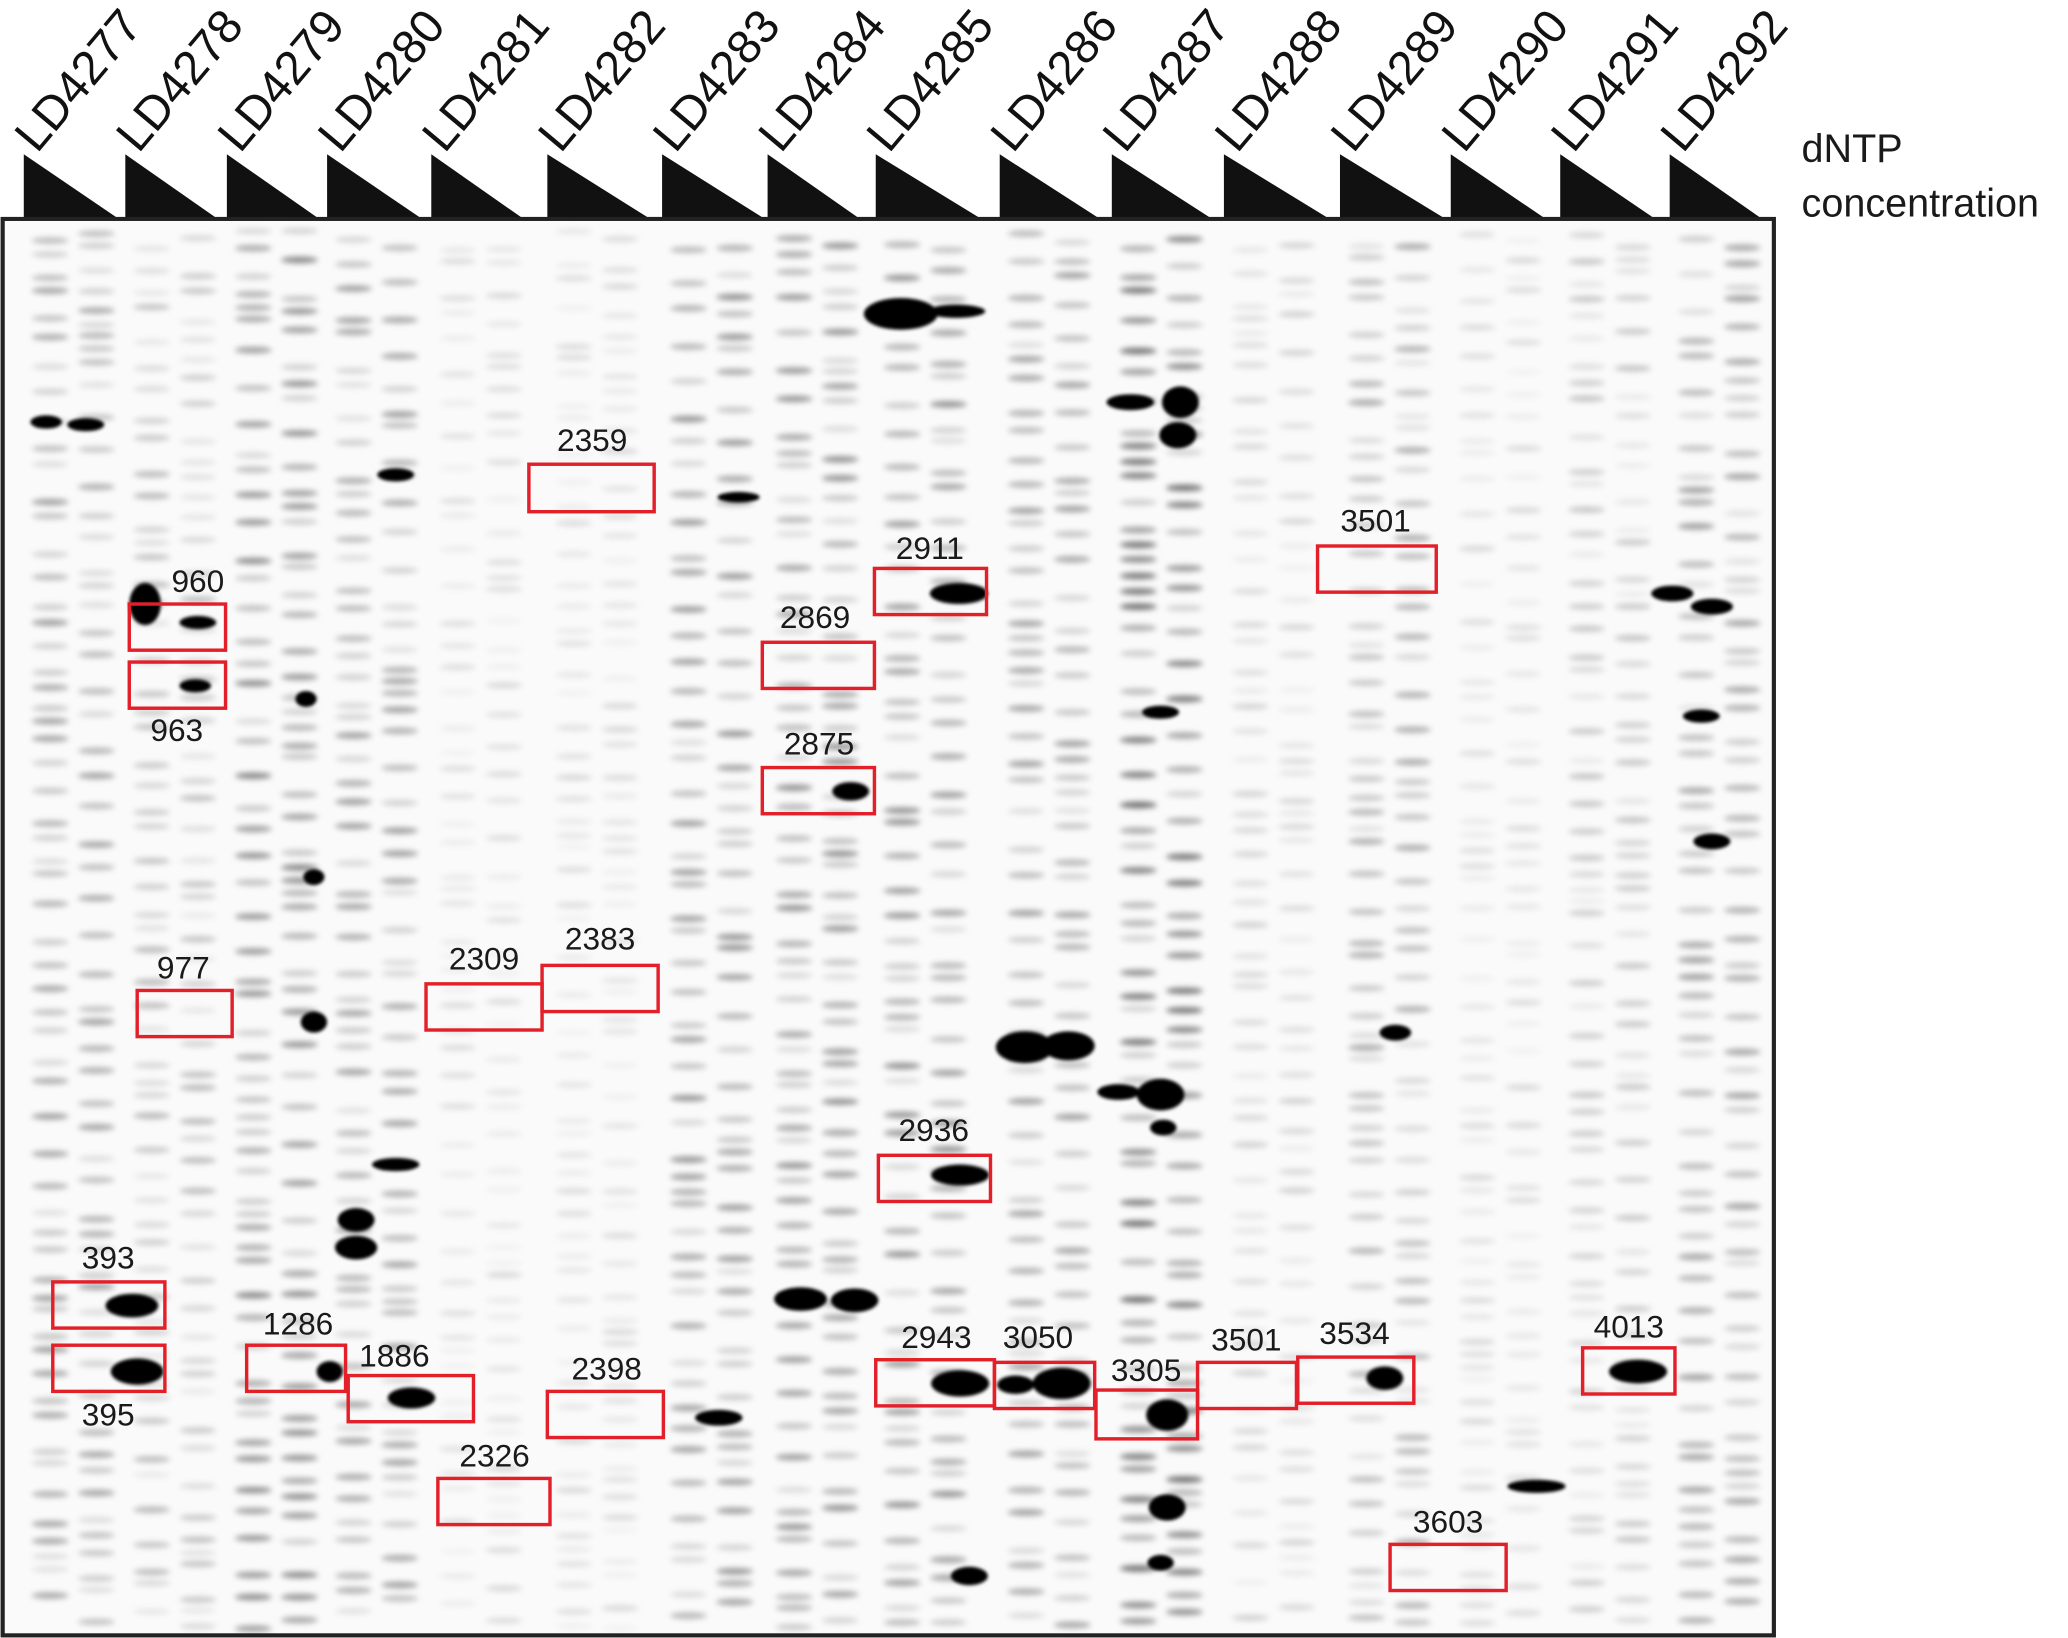 Image resolution: width=2068 pixels, height=1638 pixels. I want to click on position-label: 3305, so click(1146, 1370).